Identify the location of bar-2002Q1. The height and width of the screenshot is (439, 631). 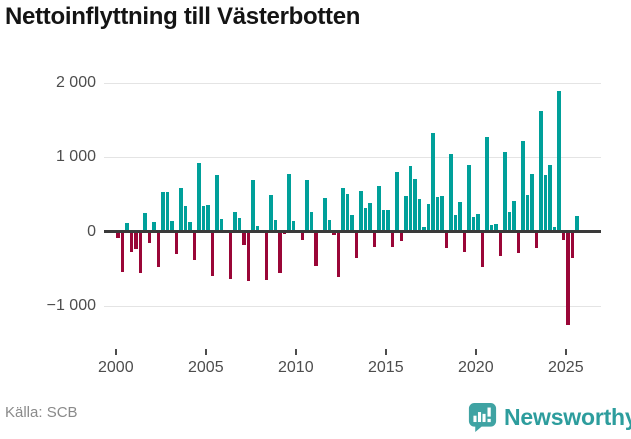
(154, 227).